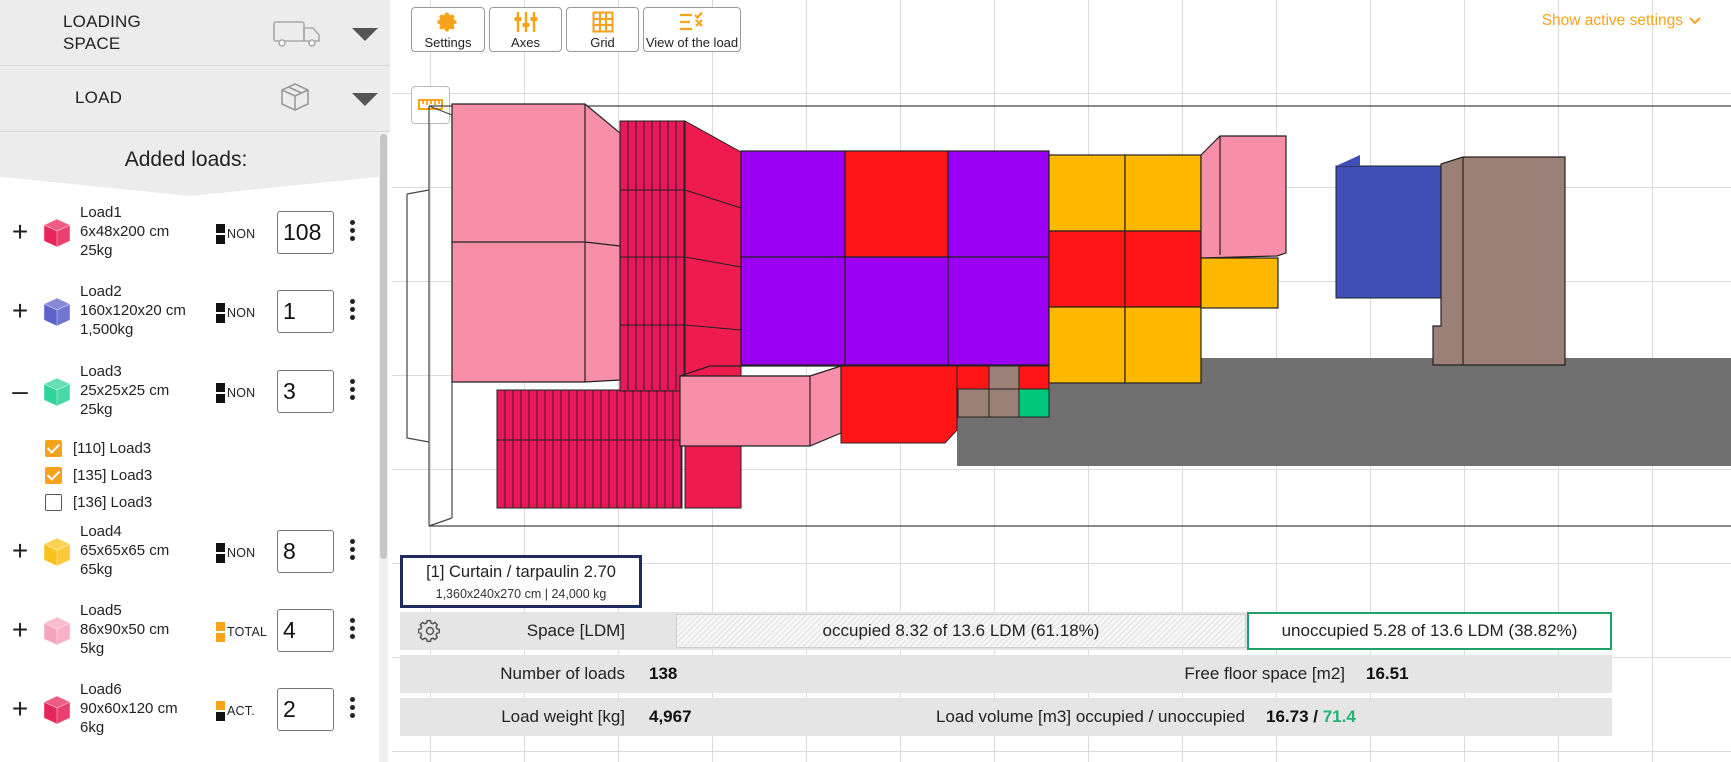 The height and width of the screenshot is (762, 1731). Describe the element at coordinates (189, 630) in the screenshot. I see `load-row-5: + Load5 86x90x50 cm 5kg TOTAL 4` at that location.